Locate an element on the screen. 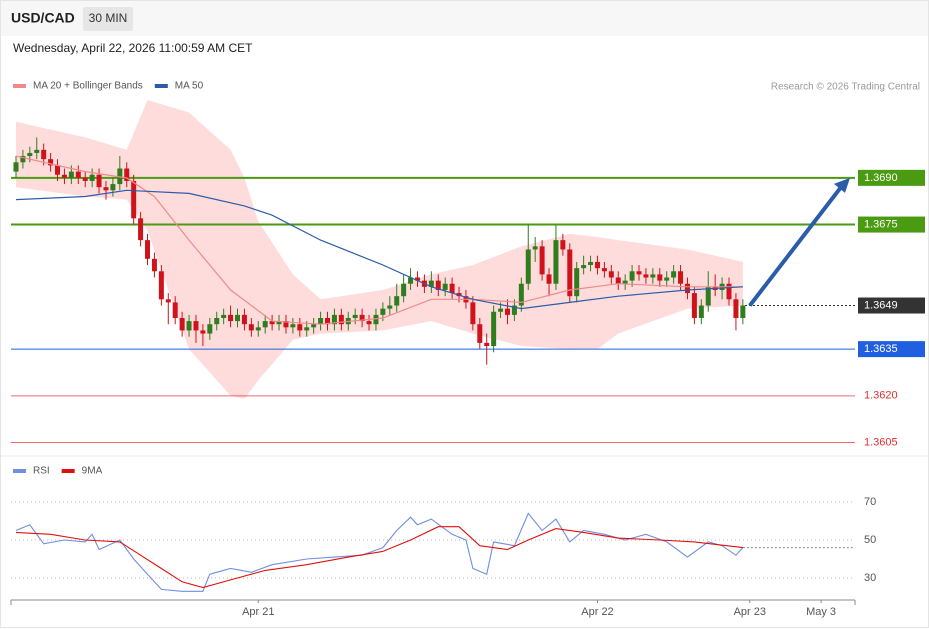 The image size is (929, 629). level-label: 1.3649 is located at coordinates (881, 305).